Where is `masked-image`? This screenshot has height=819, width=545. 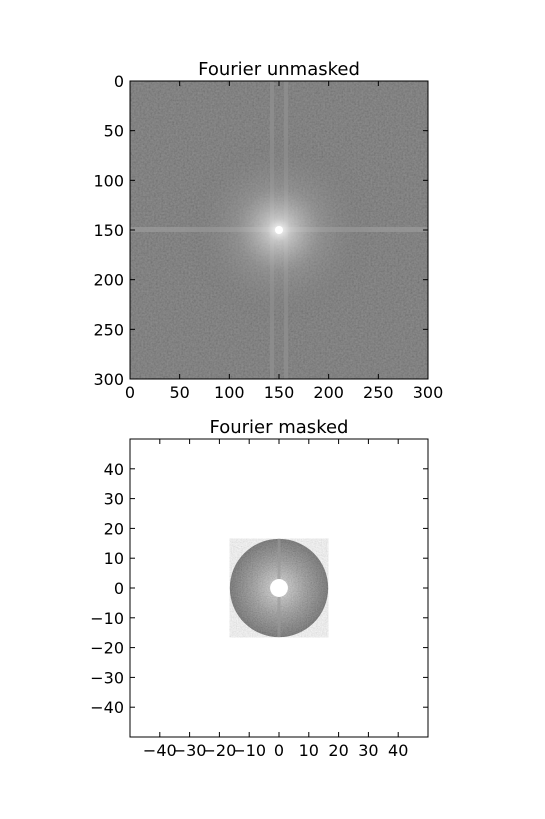
masked-image is located at coordinates (279, 588).